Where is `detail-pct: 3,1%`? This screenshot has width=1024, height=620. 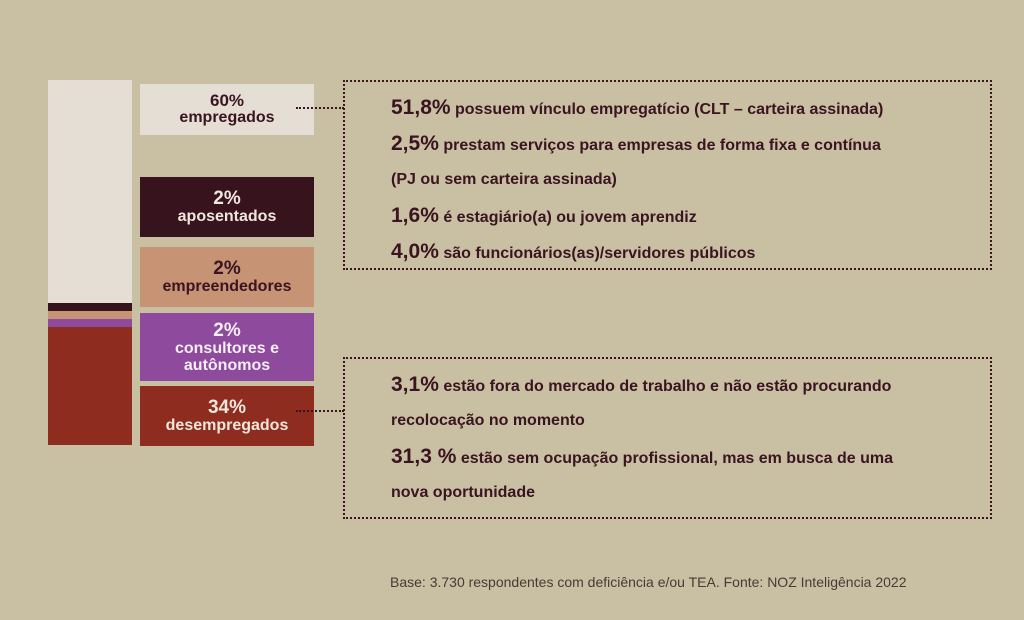
detail-pct: 3,1% is located at coordinates (415, 384).